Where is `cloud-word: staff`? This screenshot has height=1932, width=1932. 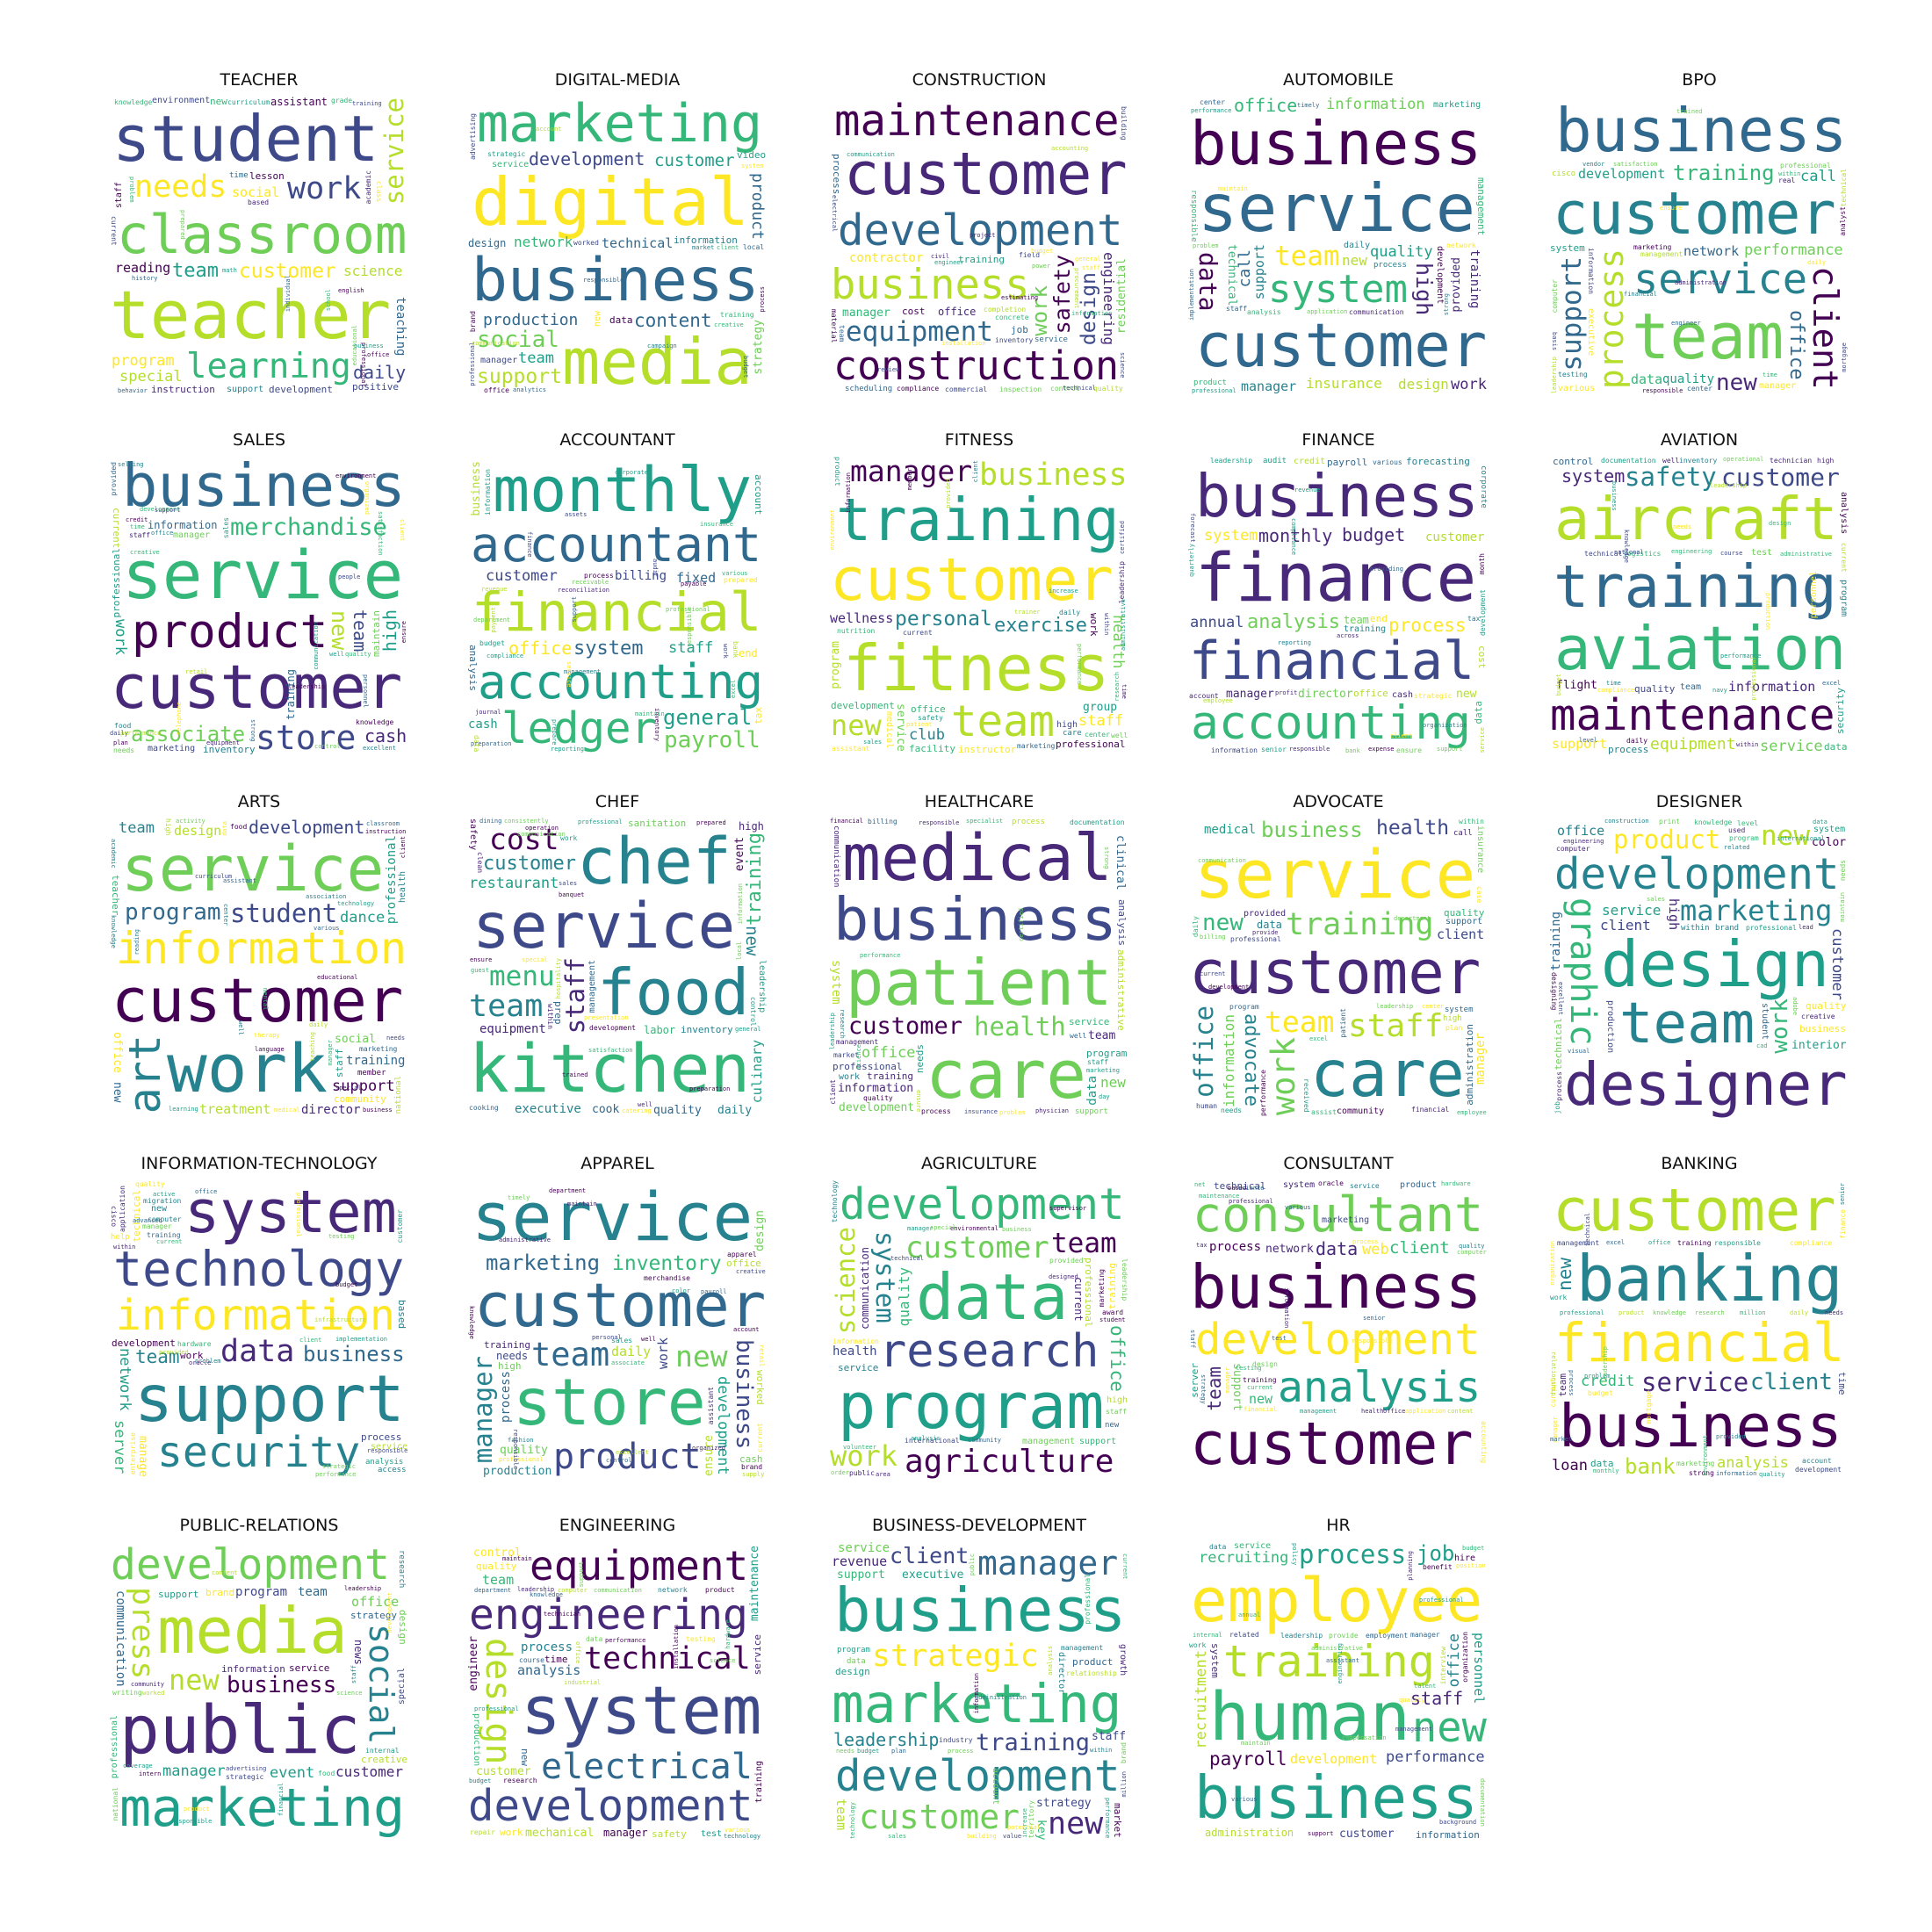
cloud-word: staff is located at coordinates (353, 1675).